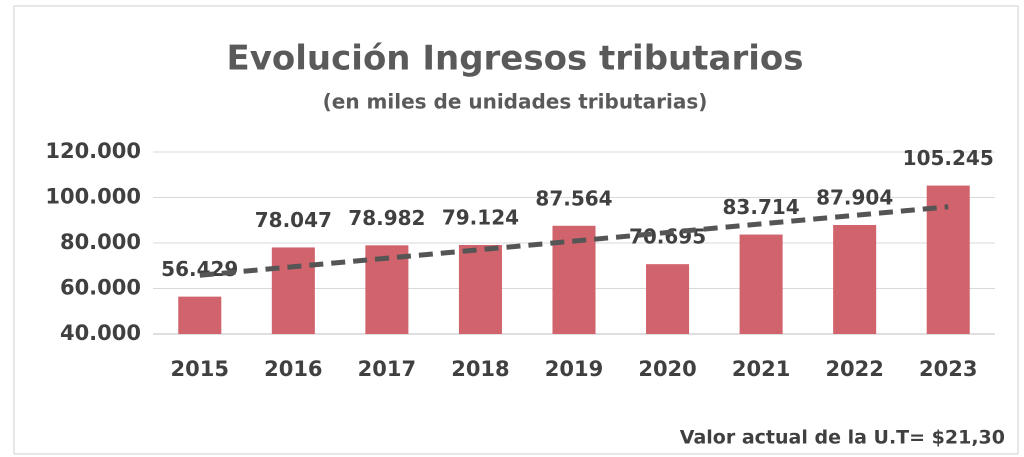 This screenshot has height=457, width=1024. What do you see at coordinates (100, 288) in the screenshot?
I see `y-tick-label: 60.000` at bounding box center [100, 288].